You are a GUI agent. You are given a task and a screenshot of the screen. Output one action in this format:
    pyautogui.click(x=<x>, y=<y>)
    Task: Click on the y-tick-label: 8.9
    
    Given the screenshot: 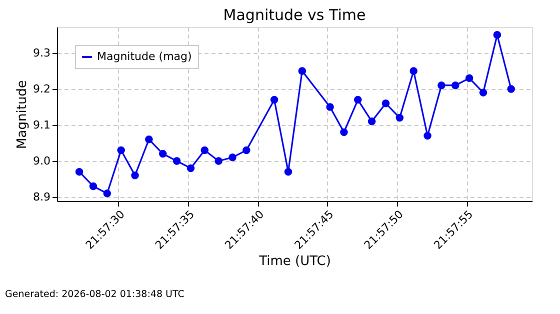 What is the action you would take?
    pyautogui.click(x=41, y=197)
    